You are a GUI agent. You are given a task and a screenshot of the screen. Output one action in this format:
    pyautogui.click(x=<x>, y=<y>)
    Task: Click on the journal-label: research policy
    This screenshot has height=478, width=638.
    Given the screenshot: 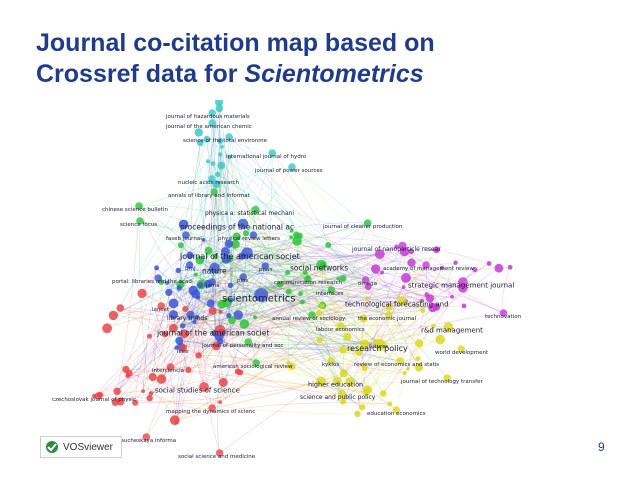 What is the action you would take?
    pyautogui.click(x=377, y=348)
    